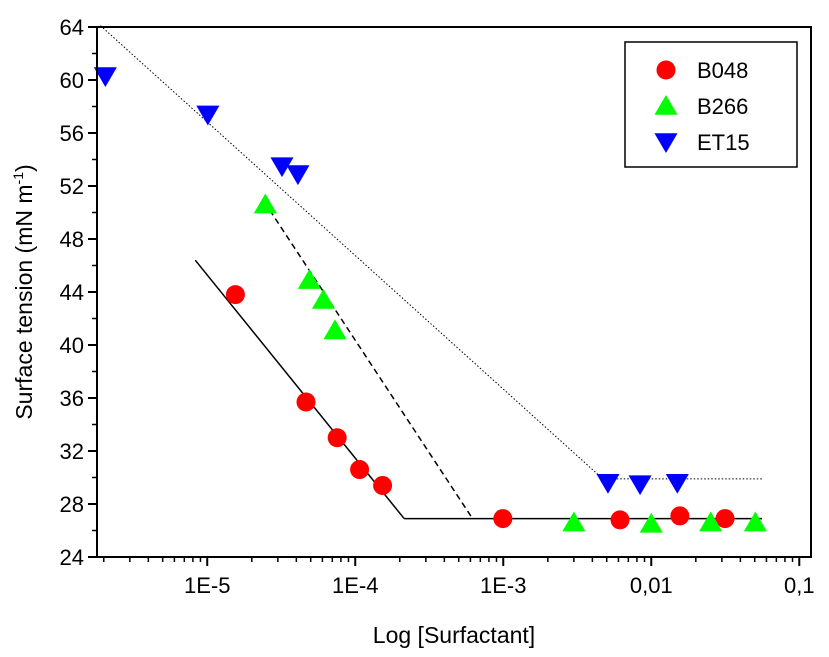  What do you see at coordinates (72, 451) in the screenshot?
I see `y-tick-label: 32` at bounding box center [72, 451].